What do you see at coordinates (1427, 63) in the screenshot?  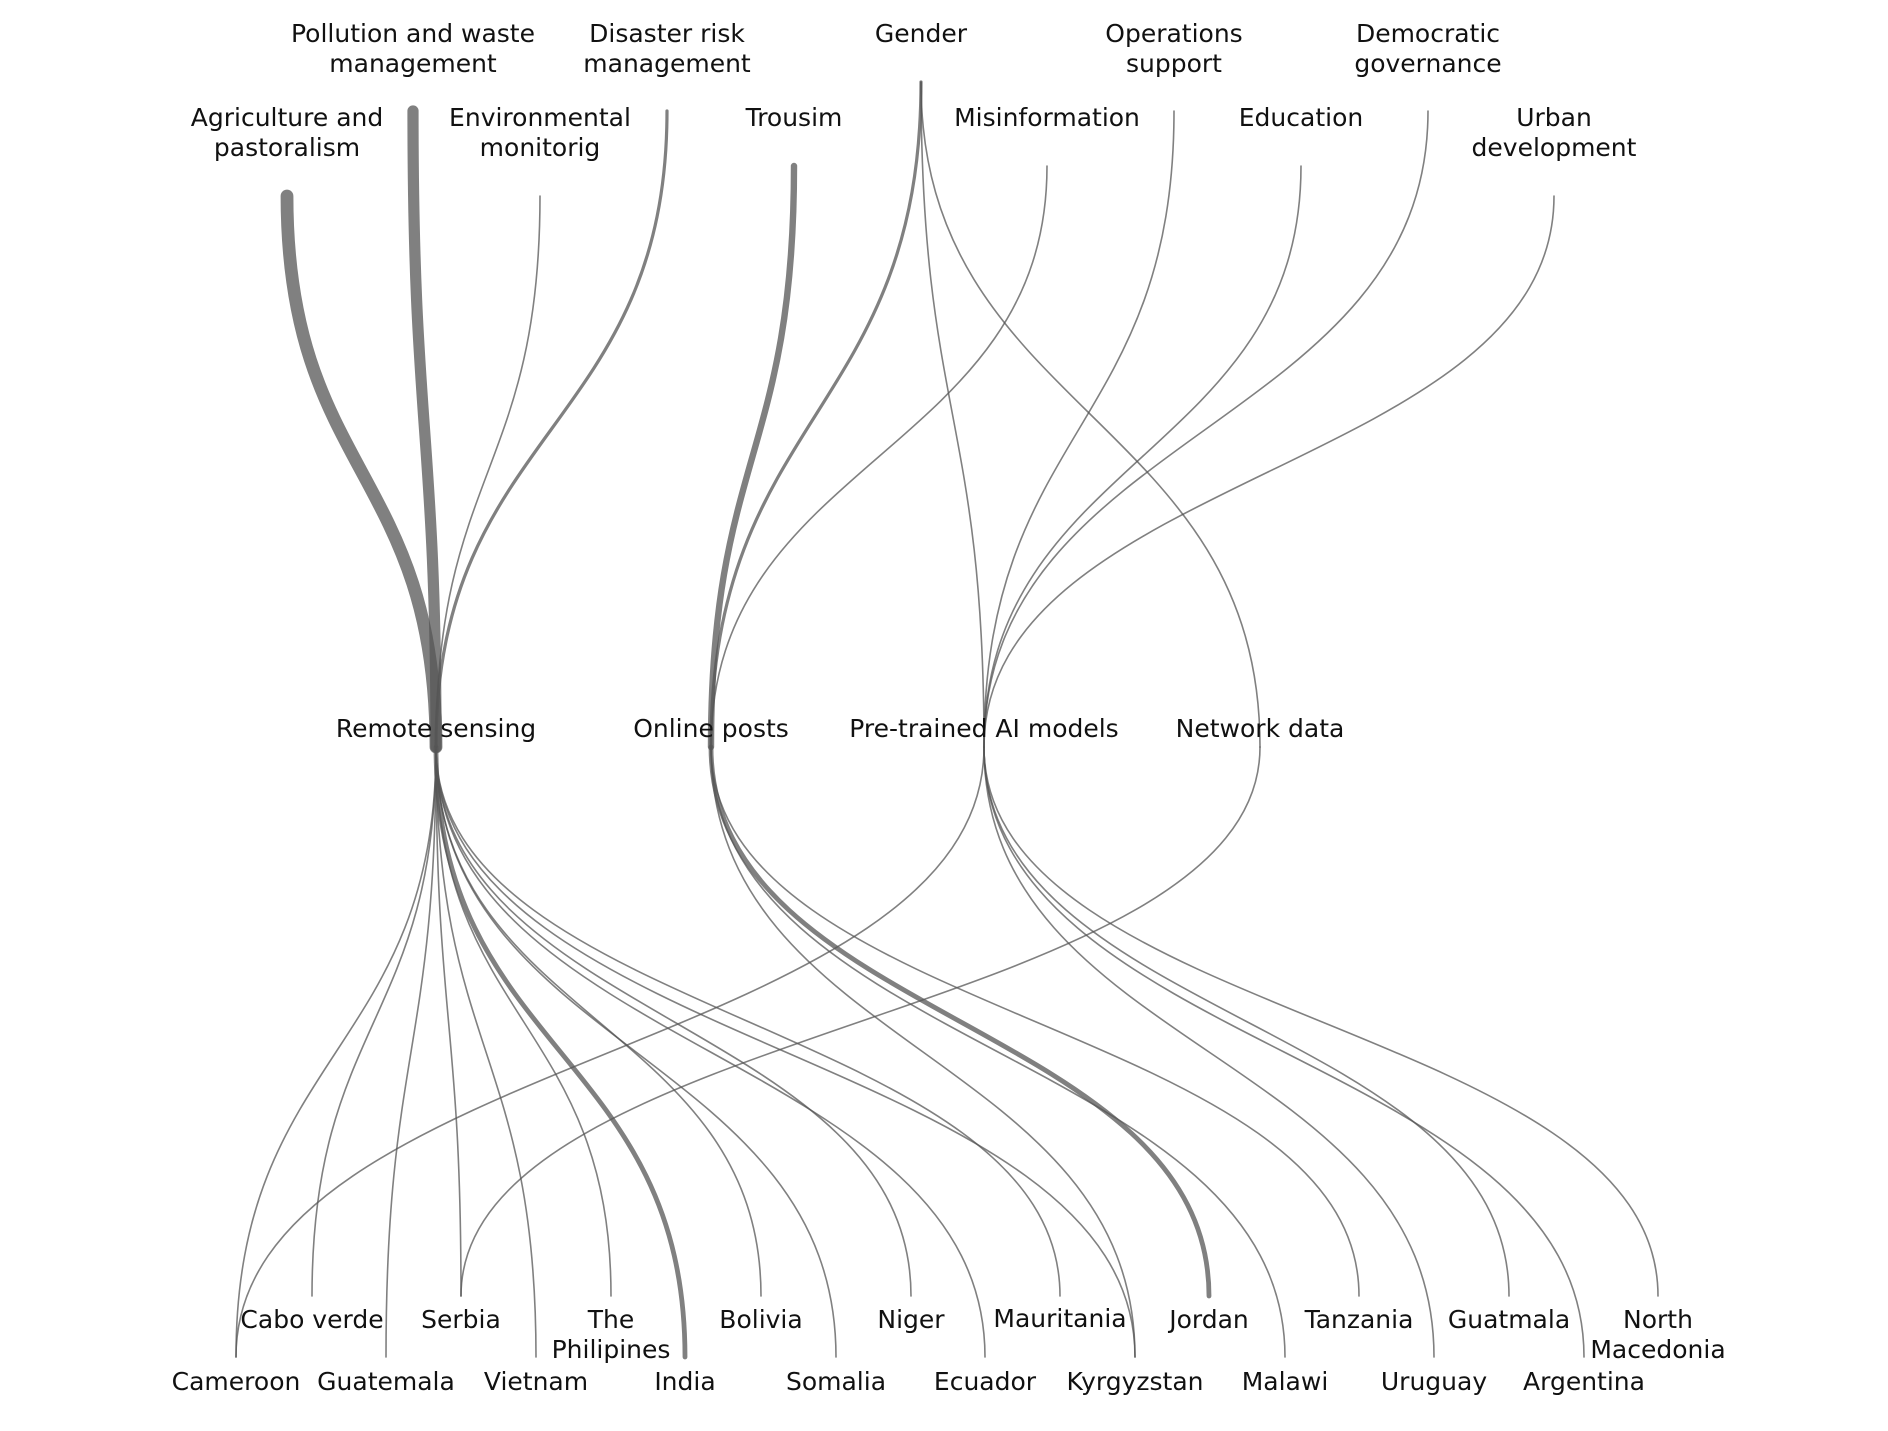 I see `sector-label-democratic-line: governance` at bounding box center [1427, 63].